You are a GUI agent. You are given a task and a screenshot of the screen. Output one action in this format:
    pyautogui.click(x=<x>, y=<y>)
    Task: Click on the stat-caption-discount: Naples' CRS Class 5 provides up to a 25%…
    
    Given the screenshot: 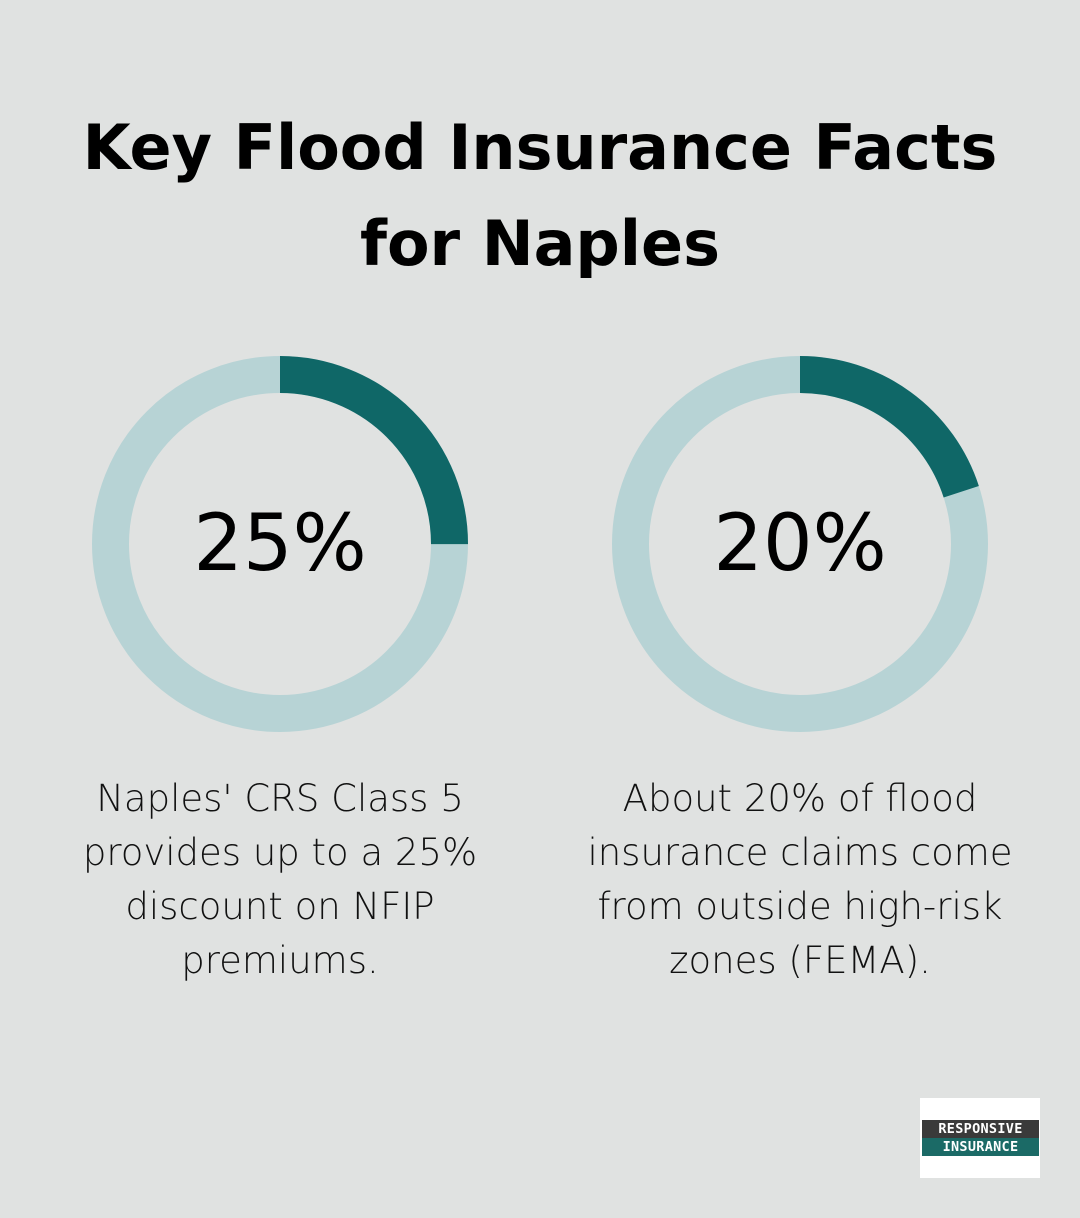 What is the action you would take?
    pyautogui.click(x=280, y=879)
    